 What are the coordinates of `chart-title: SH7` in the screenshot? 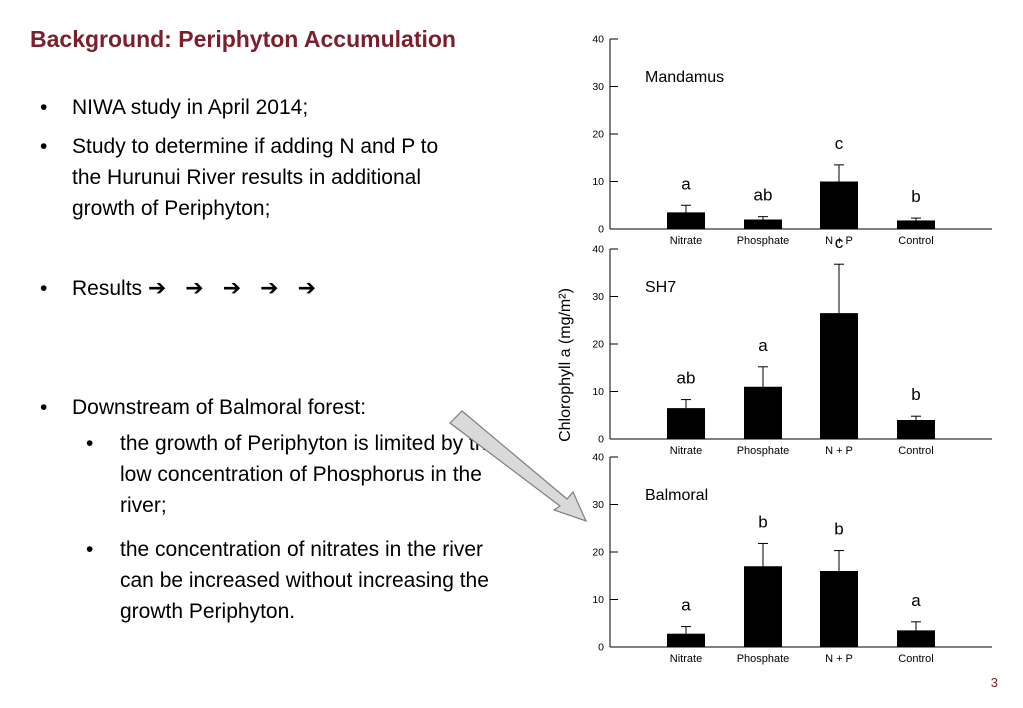 It's located at (660, 287).